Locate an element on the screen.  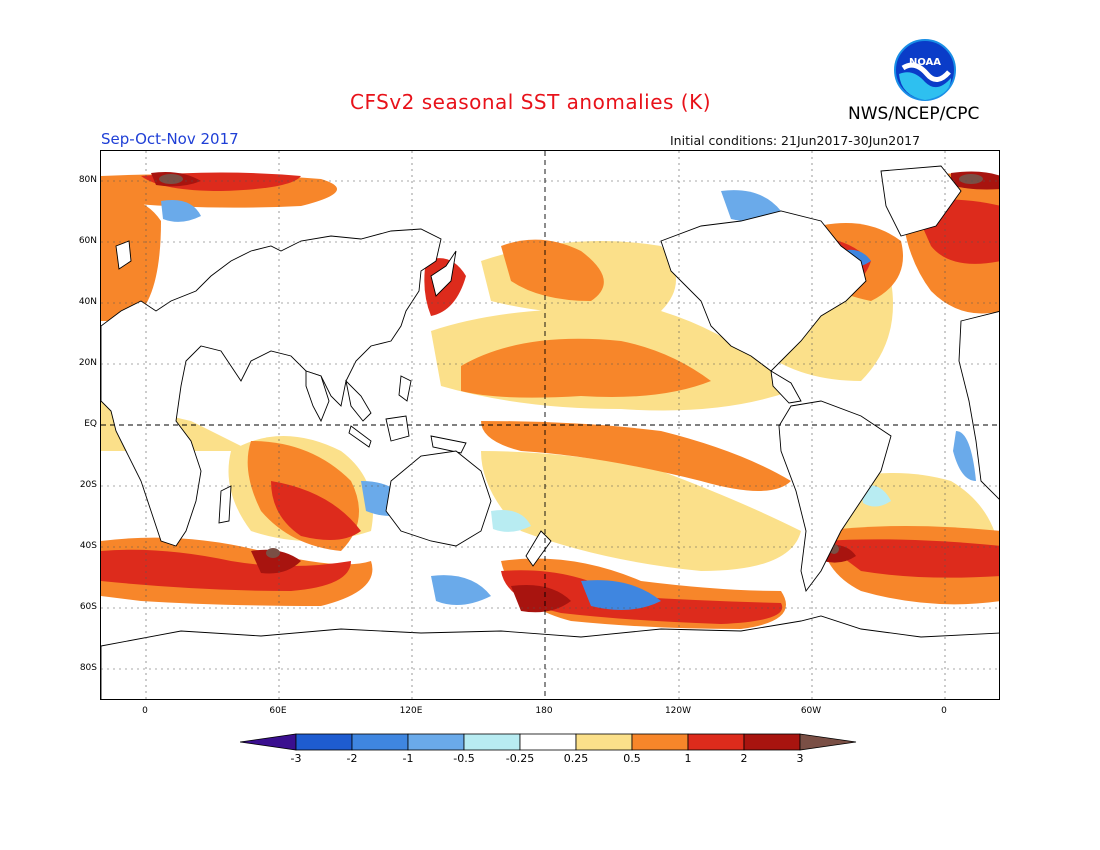
lat-label-eq: EQ is located at coordinates (90, 424).